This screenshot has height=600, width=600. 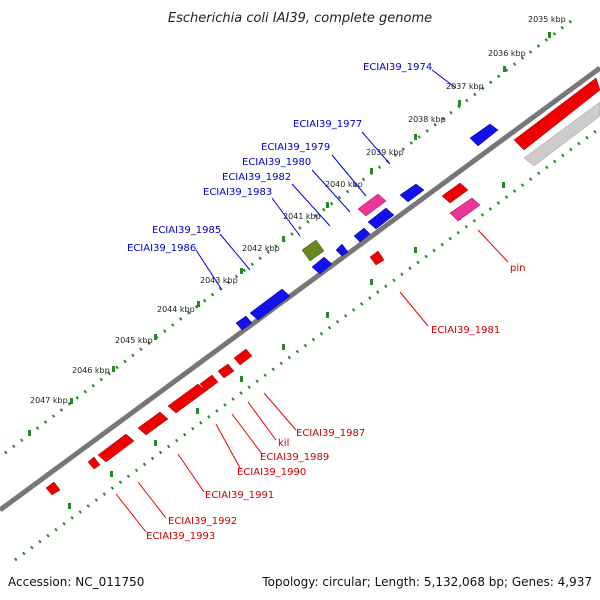 I want to click on gene-label: ECIAI39_1993, so click(x=180, y=536).